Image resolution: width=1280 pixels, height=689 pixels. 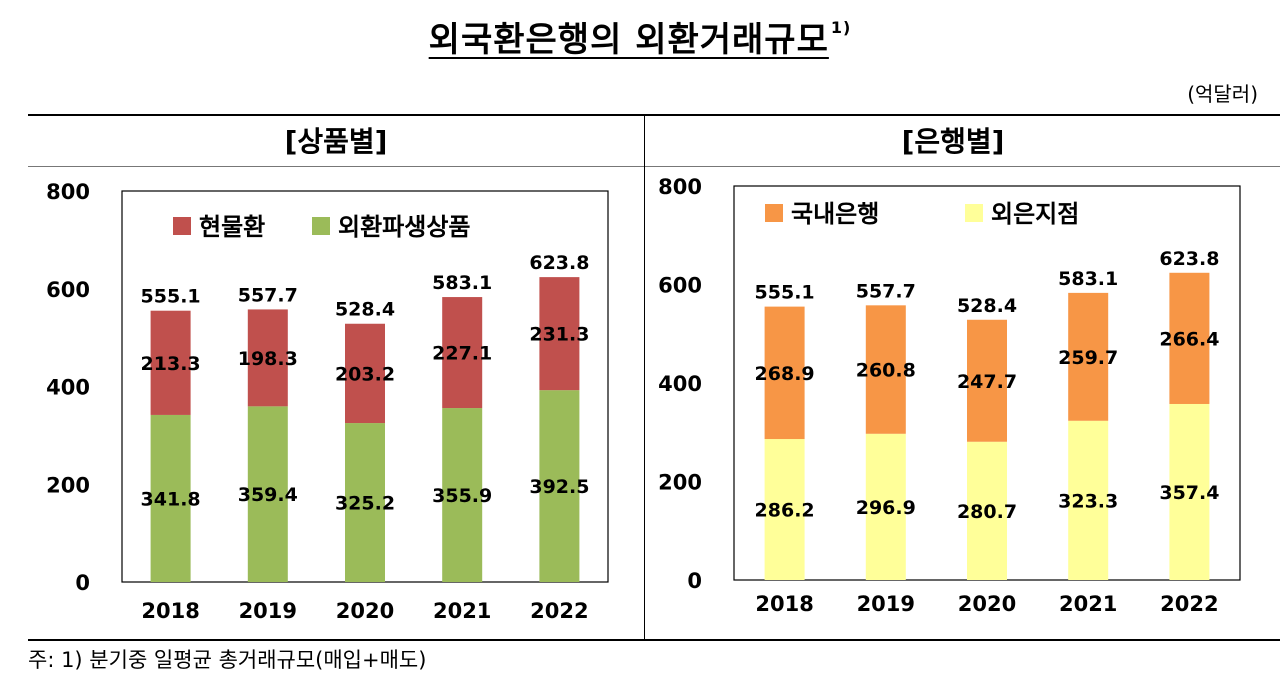 I want to click on legend-label: 외은지점, so click(x=1035, y=214).